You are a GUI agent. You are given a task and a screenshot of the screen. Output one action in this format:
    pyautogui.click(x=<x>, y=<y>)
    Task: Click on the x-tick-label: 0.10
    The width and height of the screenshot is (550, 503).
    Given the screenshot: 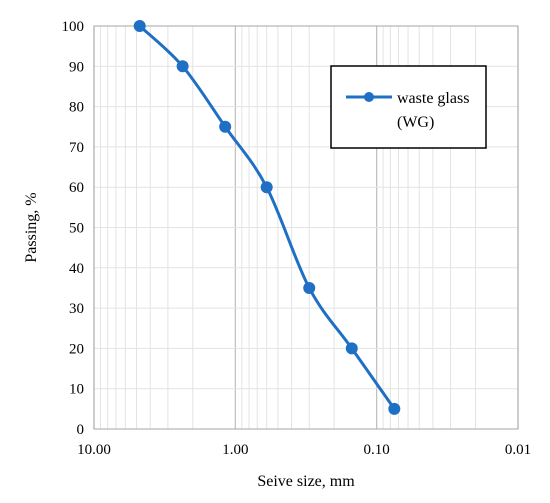 What is the action you would take?
    pyautogui.click(x=377, y=450)
    